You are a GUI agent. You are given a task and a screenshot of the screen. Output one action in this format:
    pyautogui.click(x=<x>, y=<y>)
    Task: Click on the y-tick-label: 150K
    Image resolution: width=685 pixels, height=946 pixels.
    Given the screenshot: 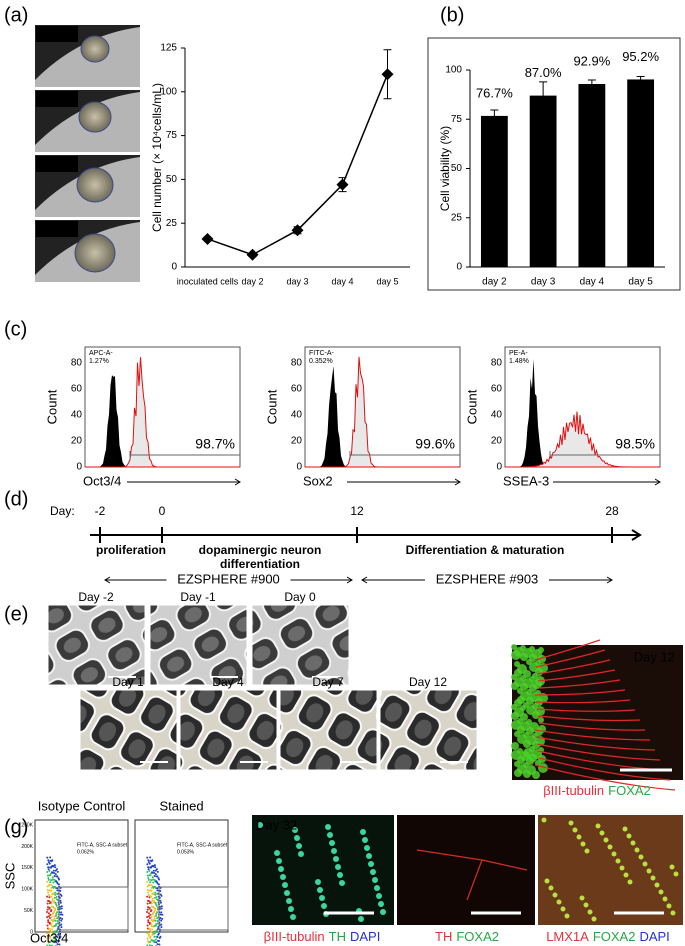 What is the action you would take?
    pyautogui.click(x=27, y=868)
    